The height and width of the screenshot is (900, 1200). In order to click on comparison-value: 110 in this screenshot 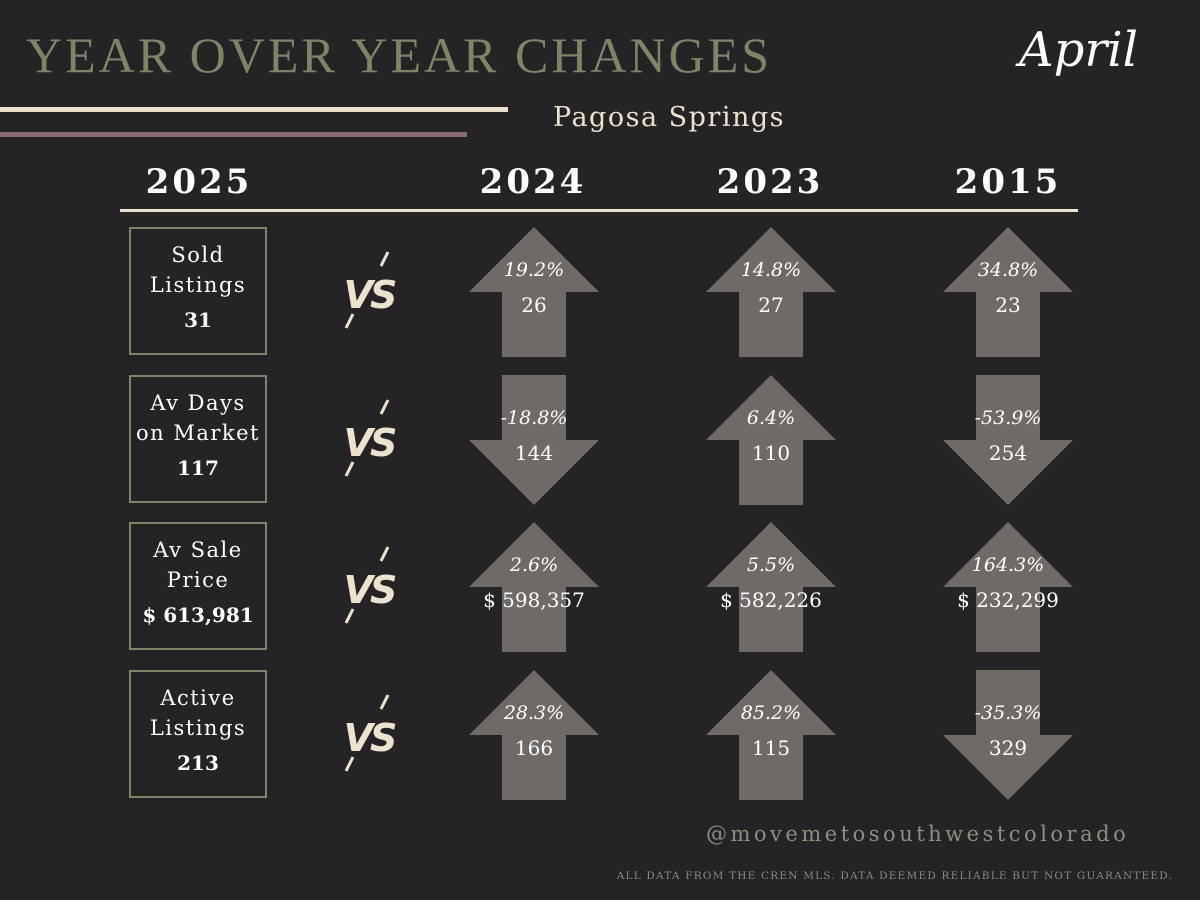, I will do `click(771, 453)`.